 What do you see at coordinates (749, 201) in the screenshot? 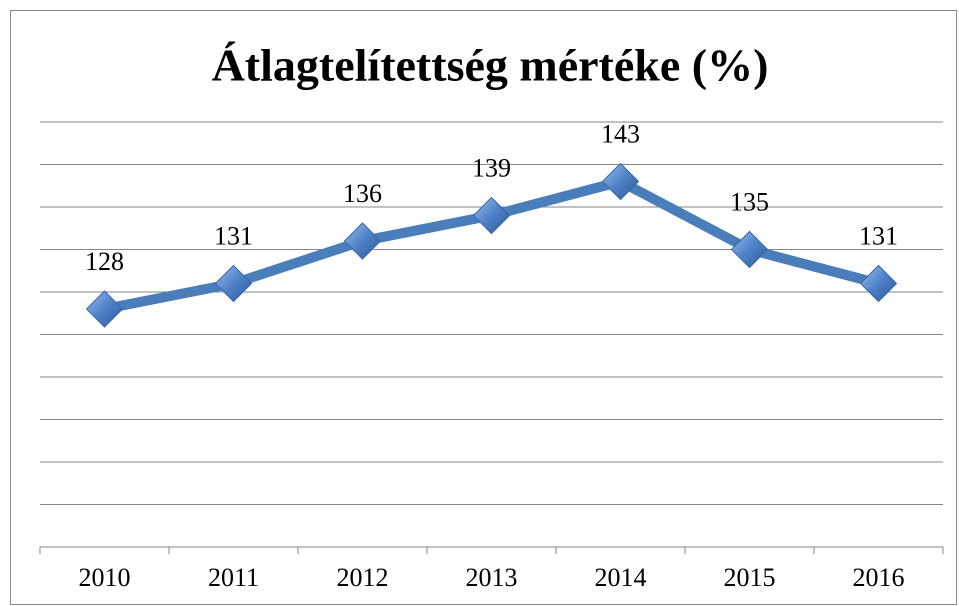
I see `data-label: 135` at bounding box center [749, 201].